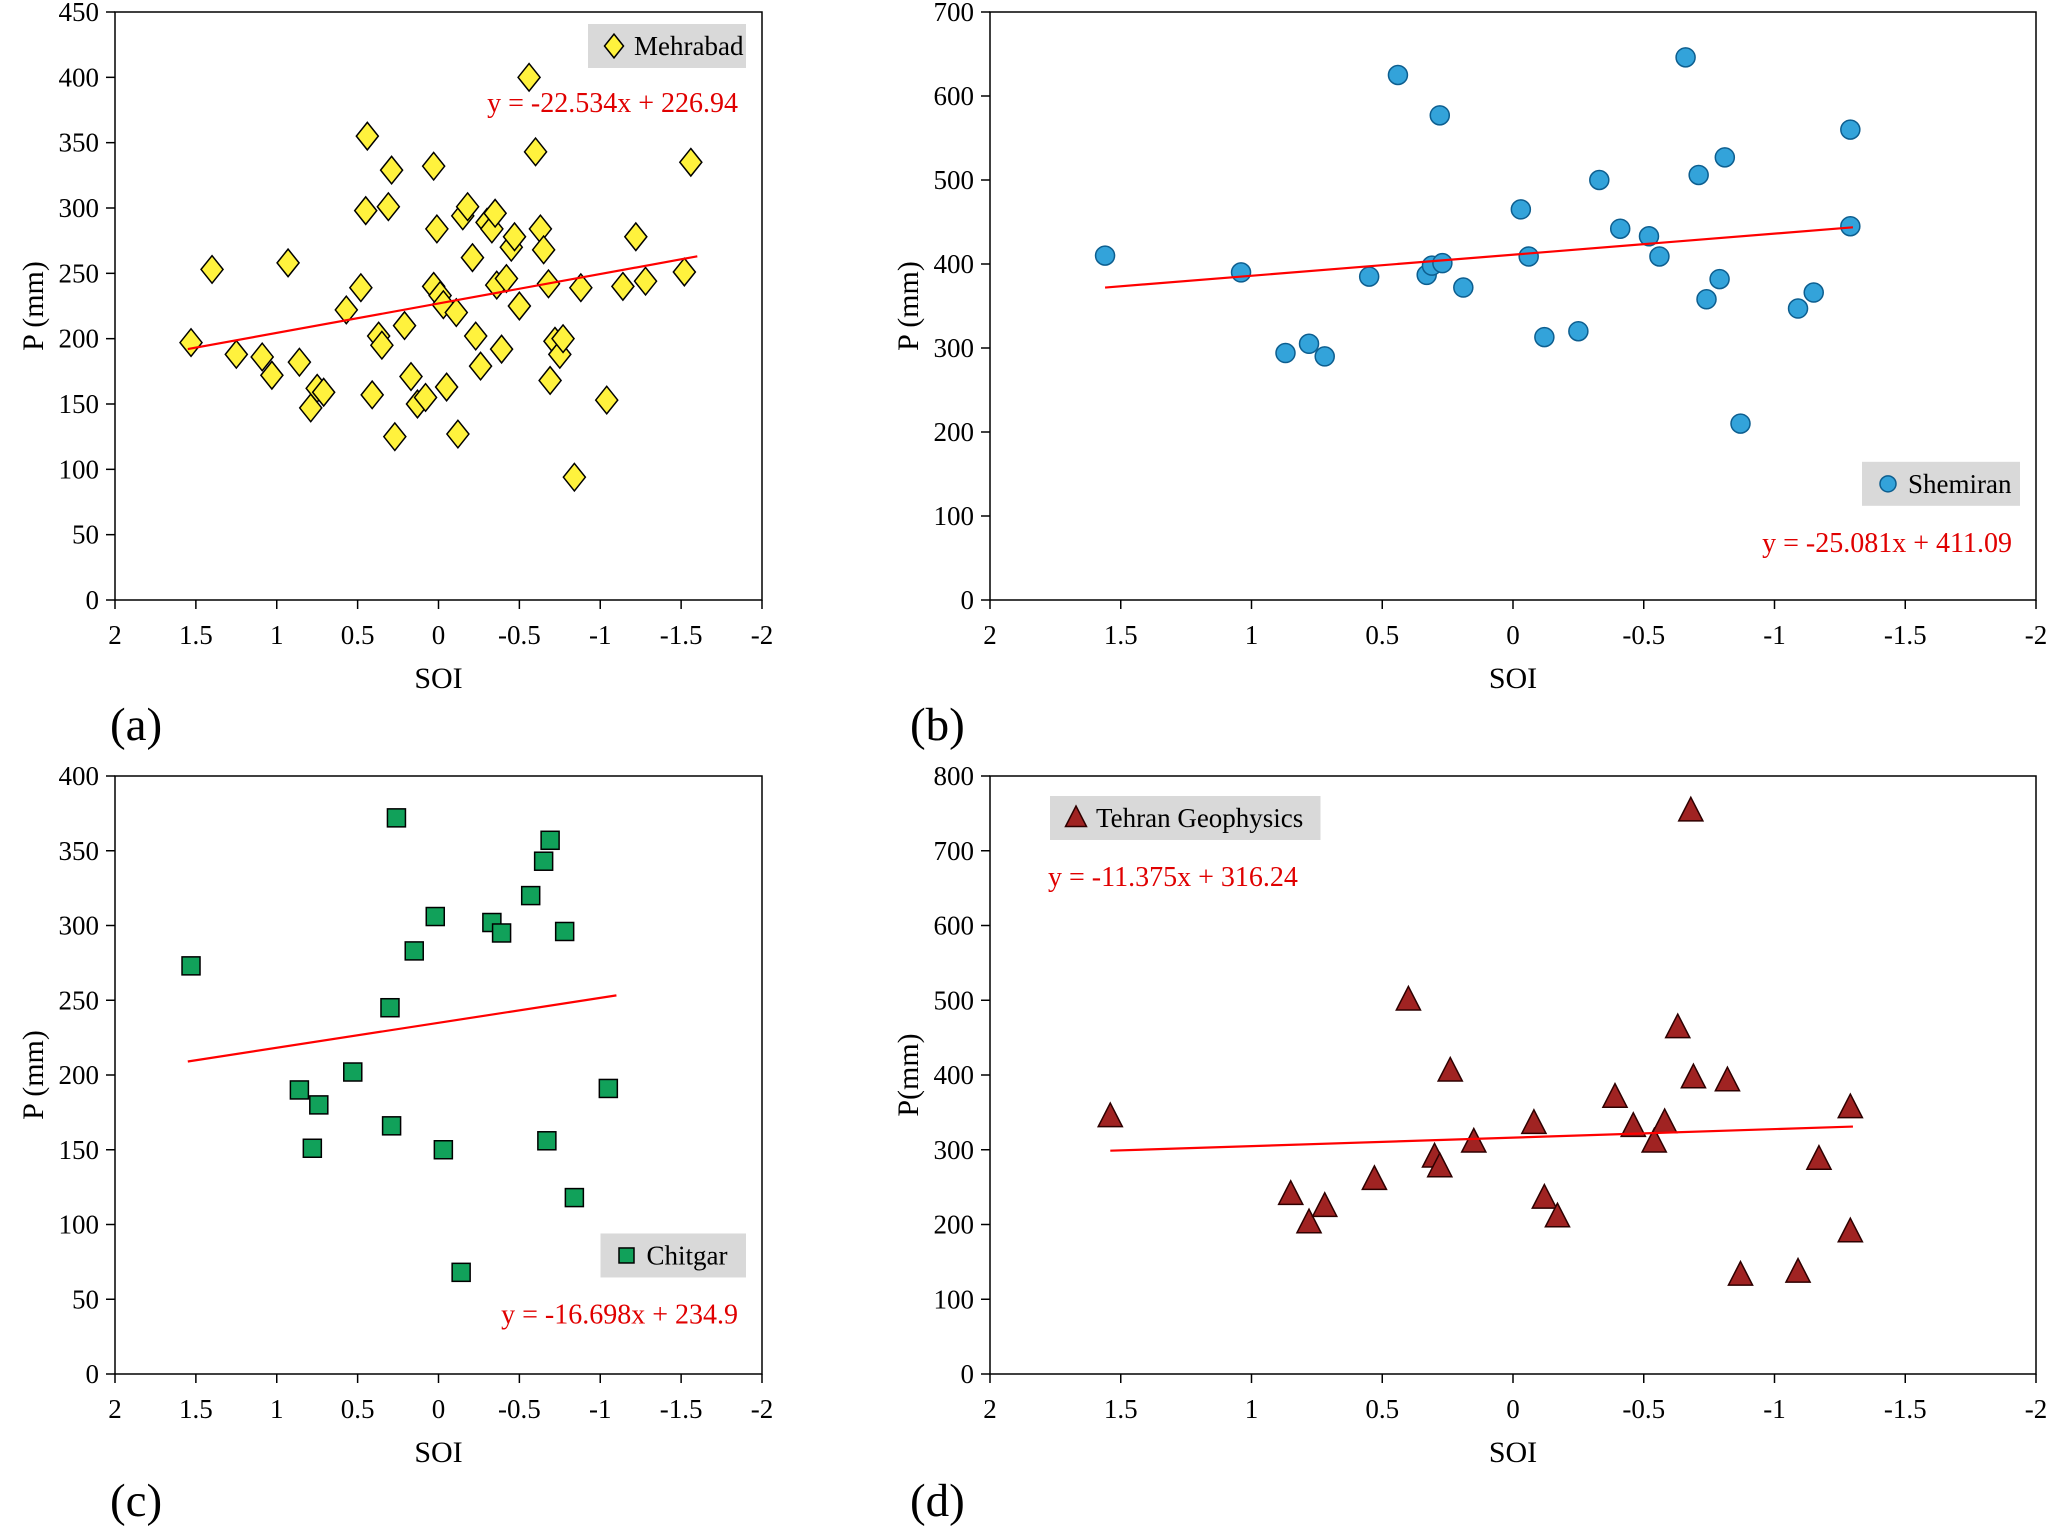  What do you see at coordinates (954, 851) in the screenshot?
I see `y-tick-label: 700` at bounding box center [954, 851].